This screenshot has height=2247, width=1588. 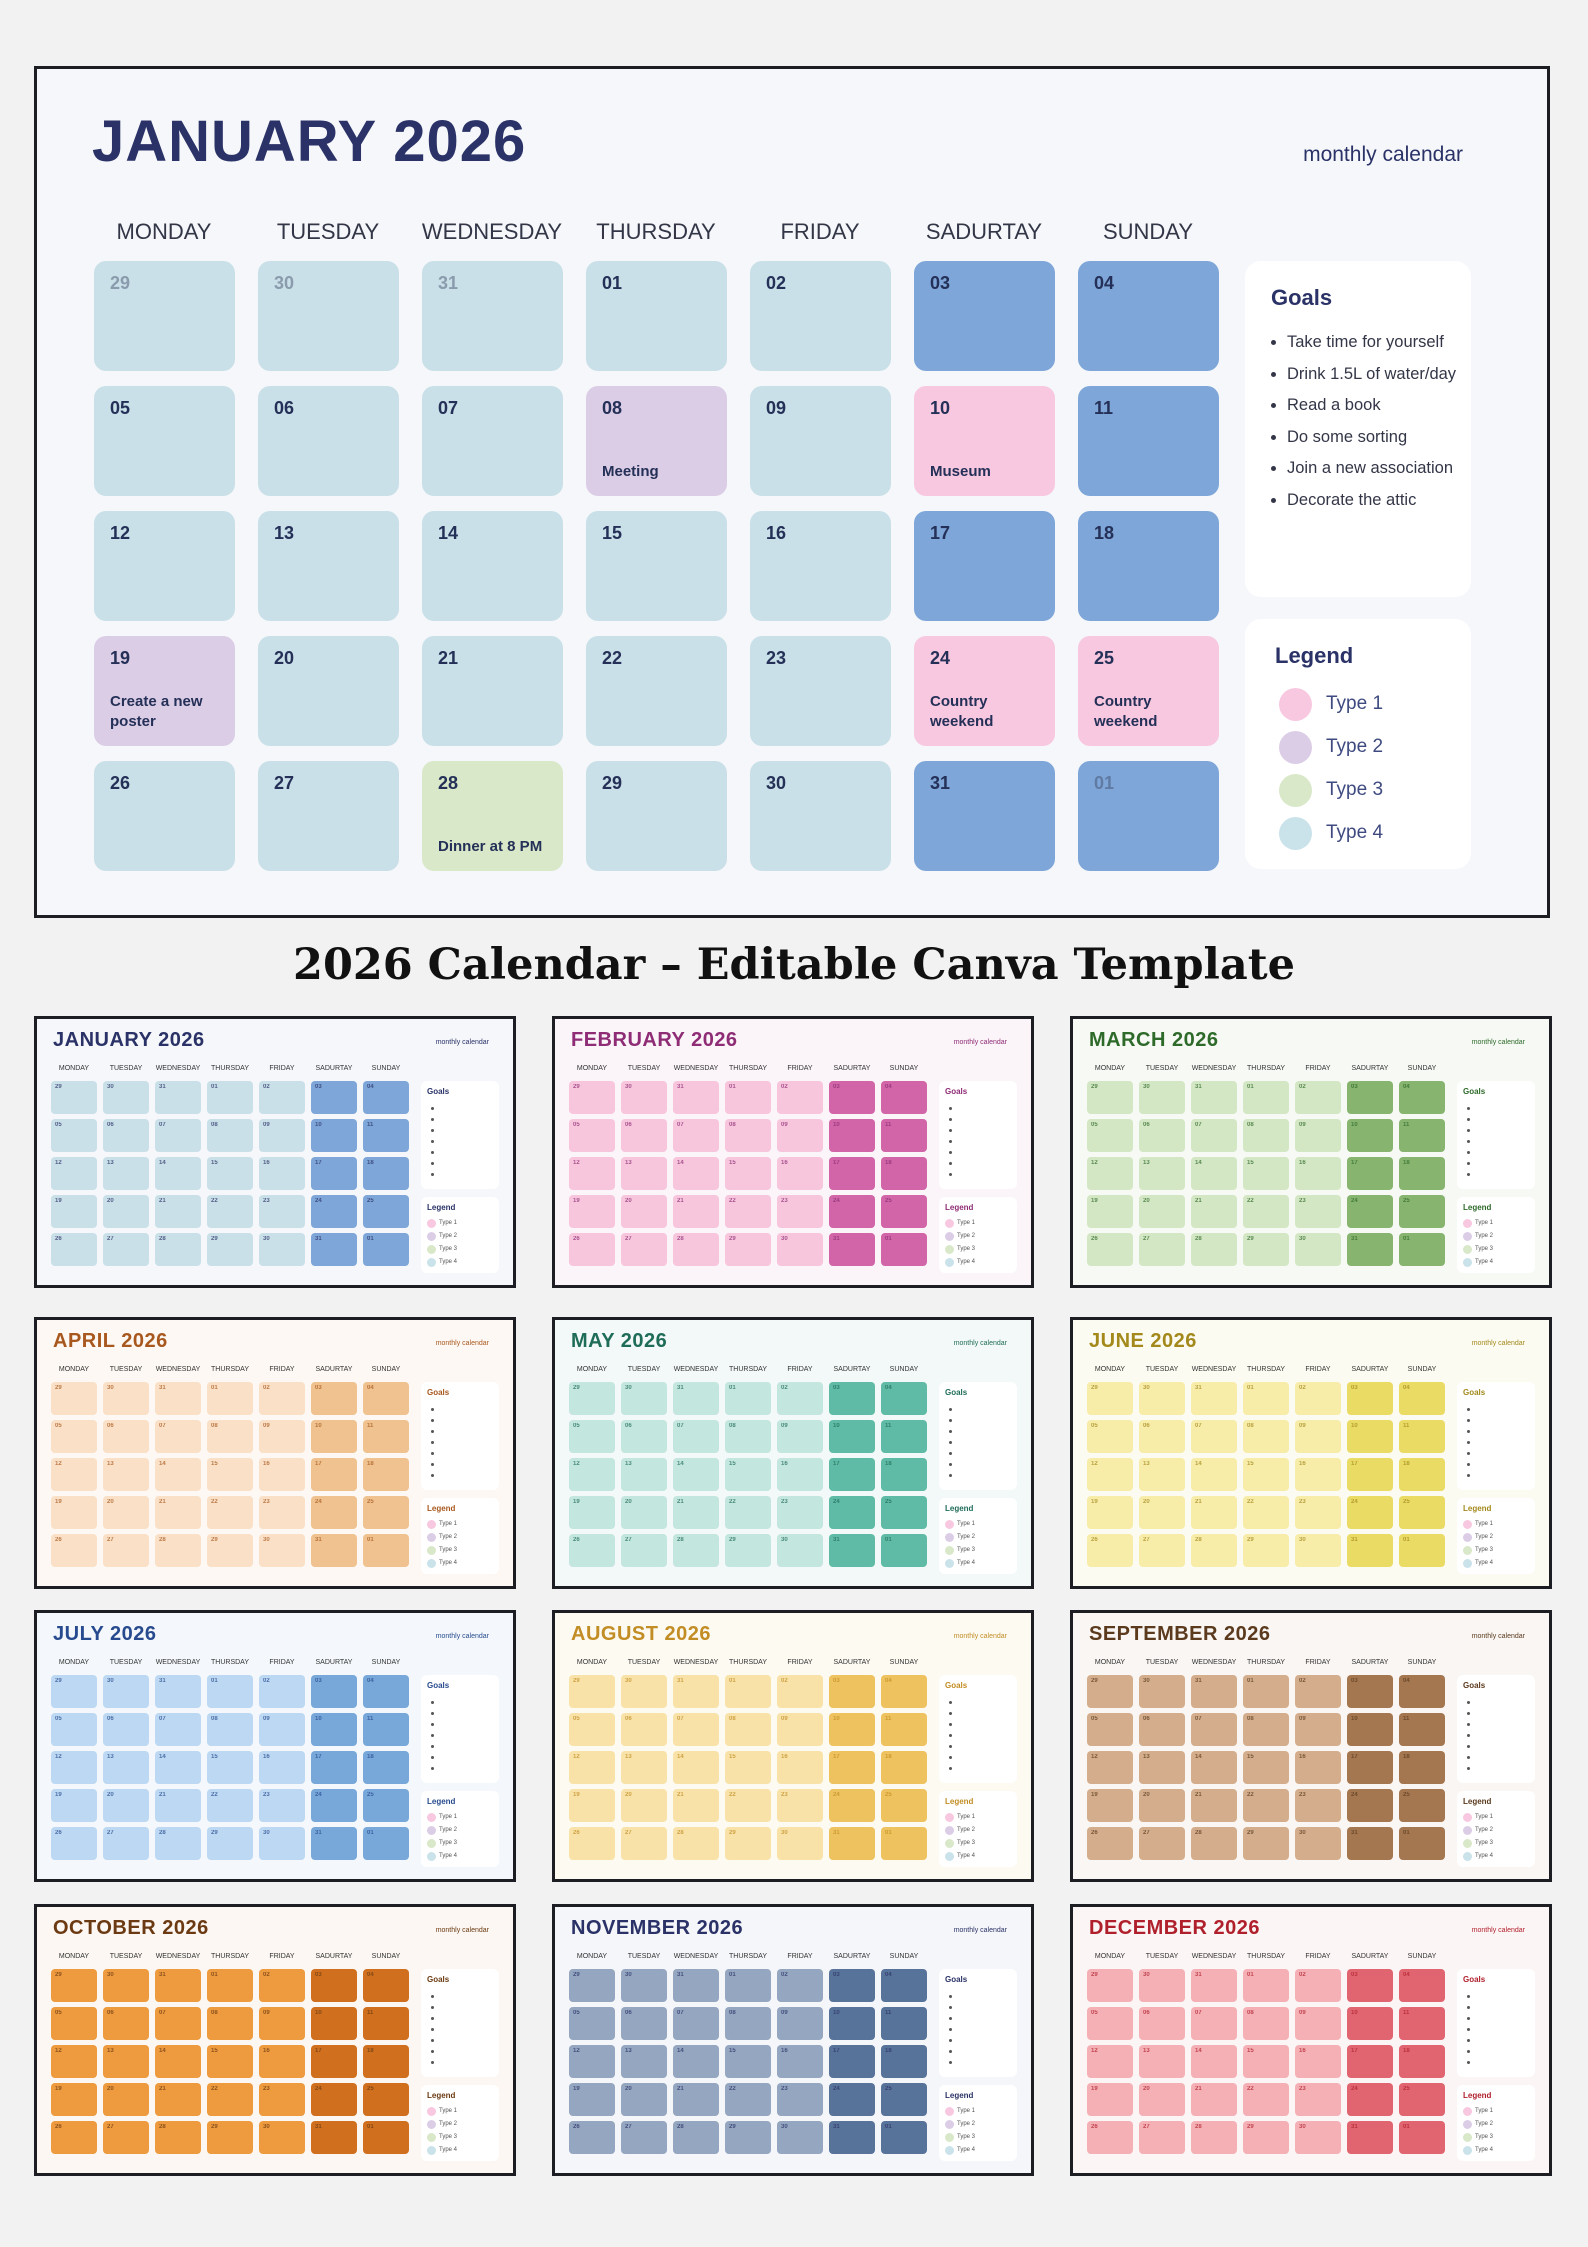 I want to click on month-thumbnail-day-number: 24, so click(x=318, y=1502).